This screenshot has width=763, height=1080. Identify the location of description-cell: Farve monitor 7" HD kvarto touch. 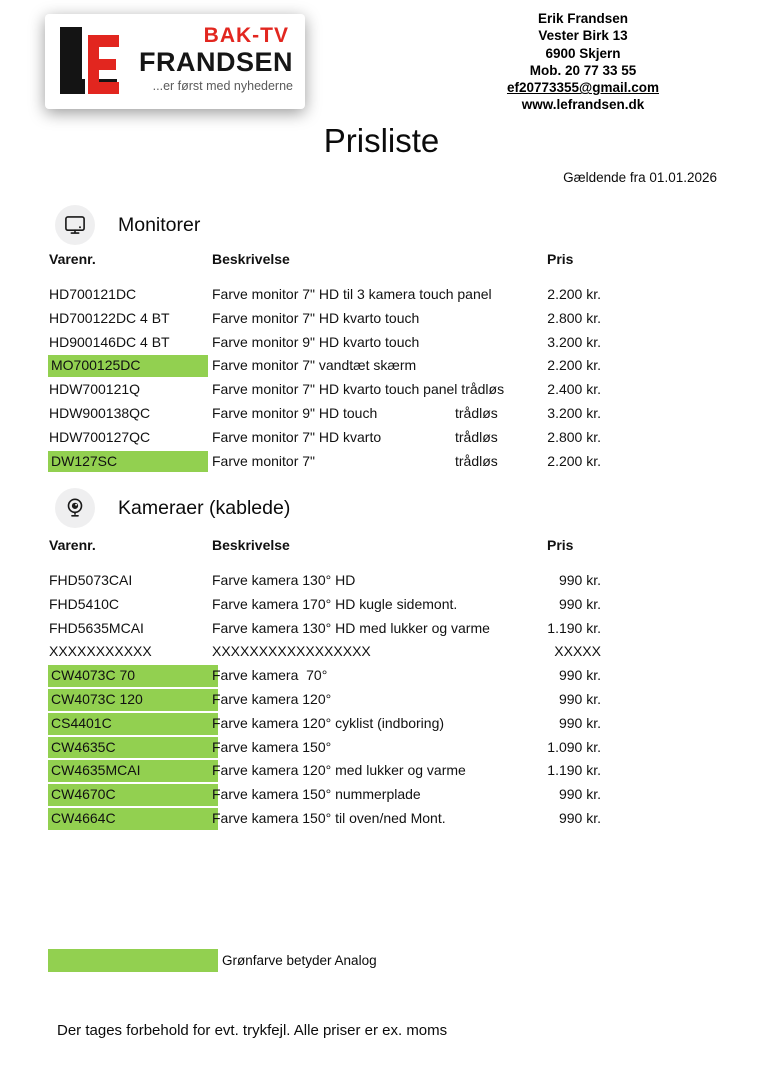
(316, 317).